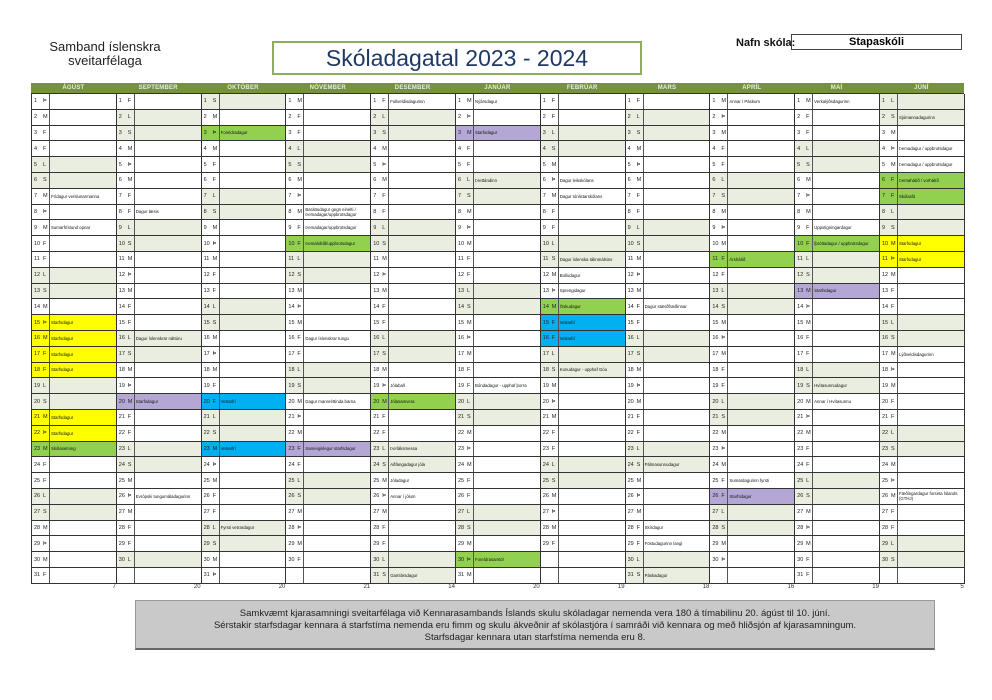 The height and width of the screenshot is (700, 992). Describe the element at coordinates (582, 544) in the screenshot. I see `day-row: 29 F` at that location.